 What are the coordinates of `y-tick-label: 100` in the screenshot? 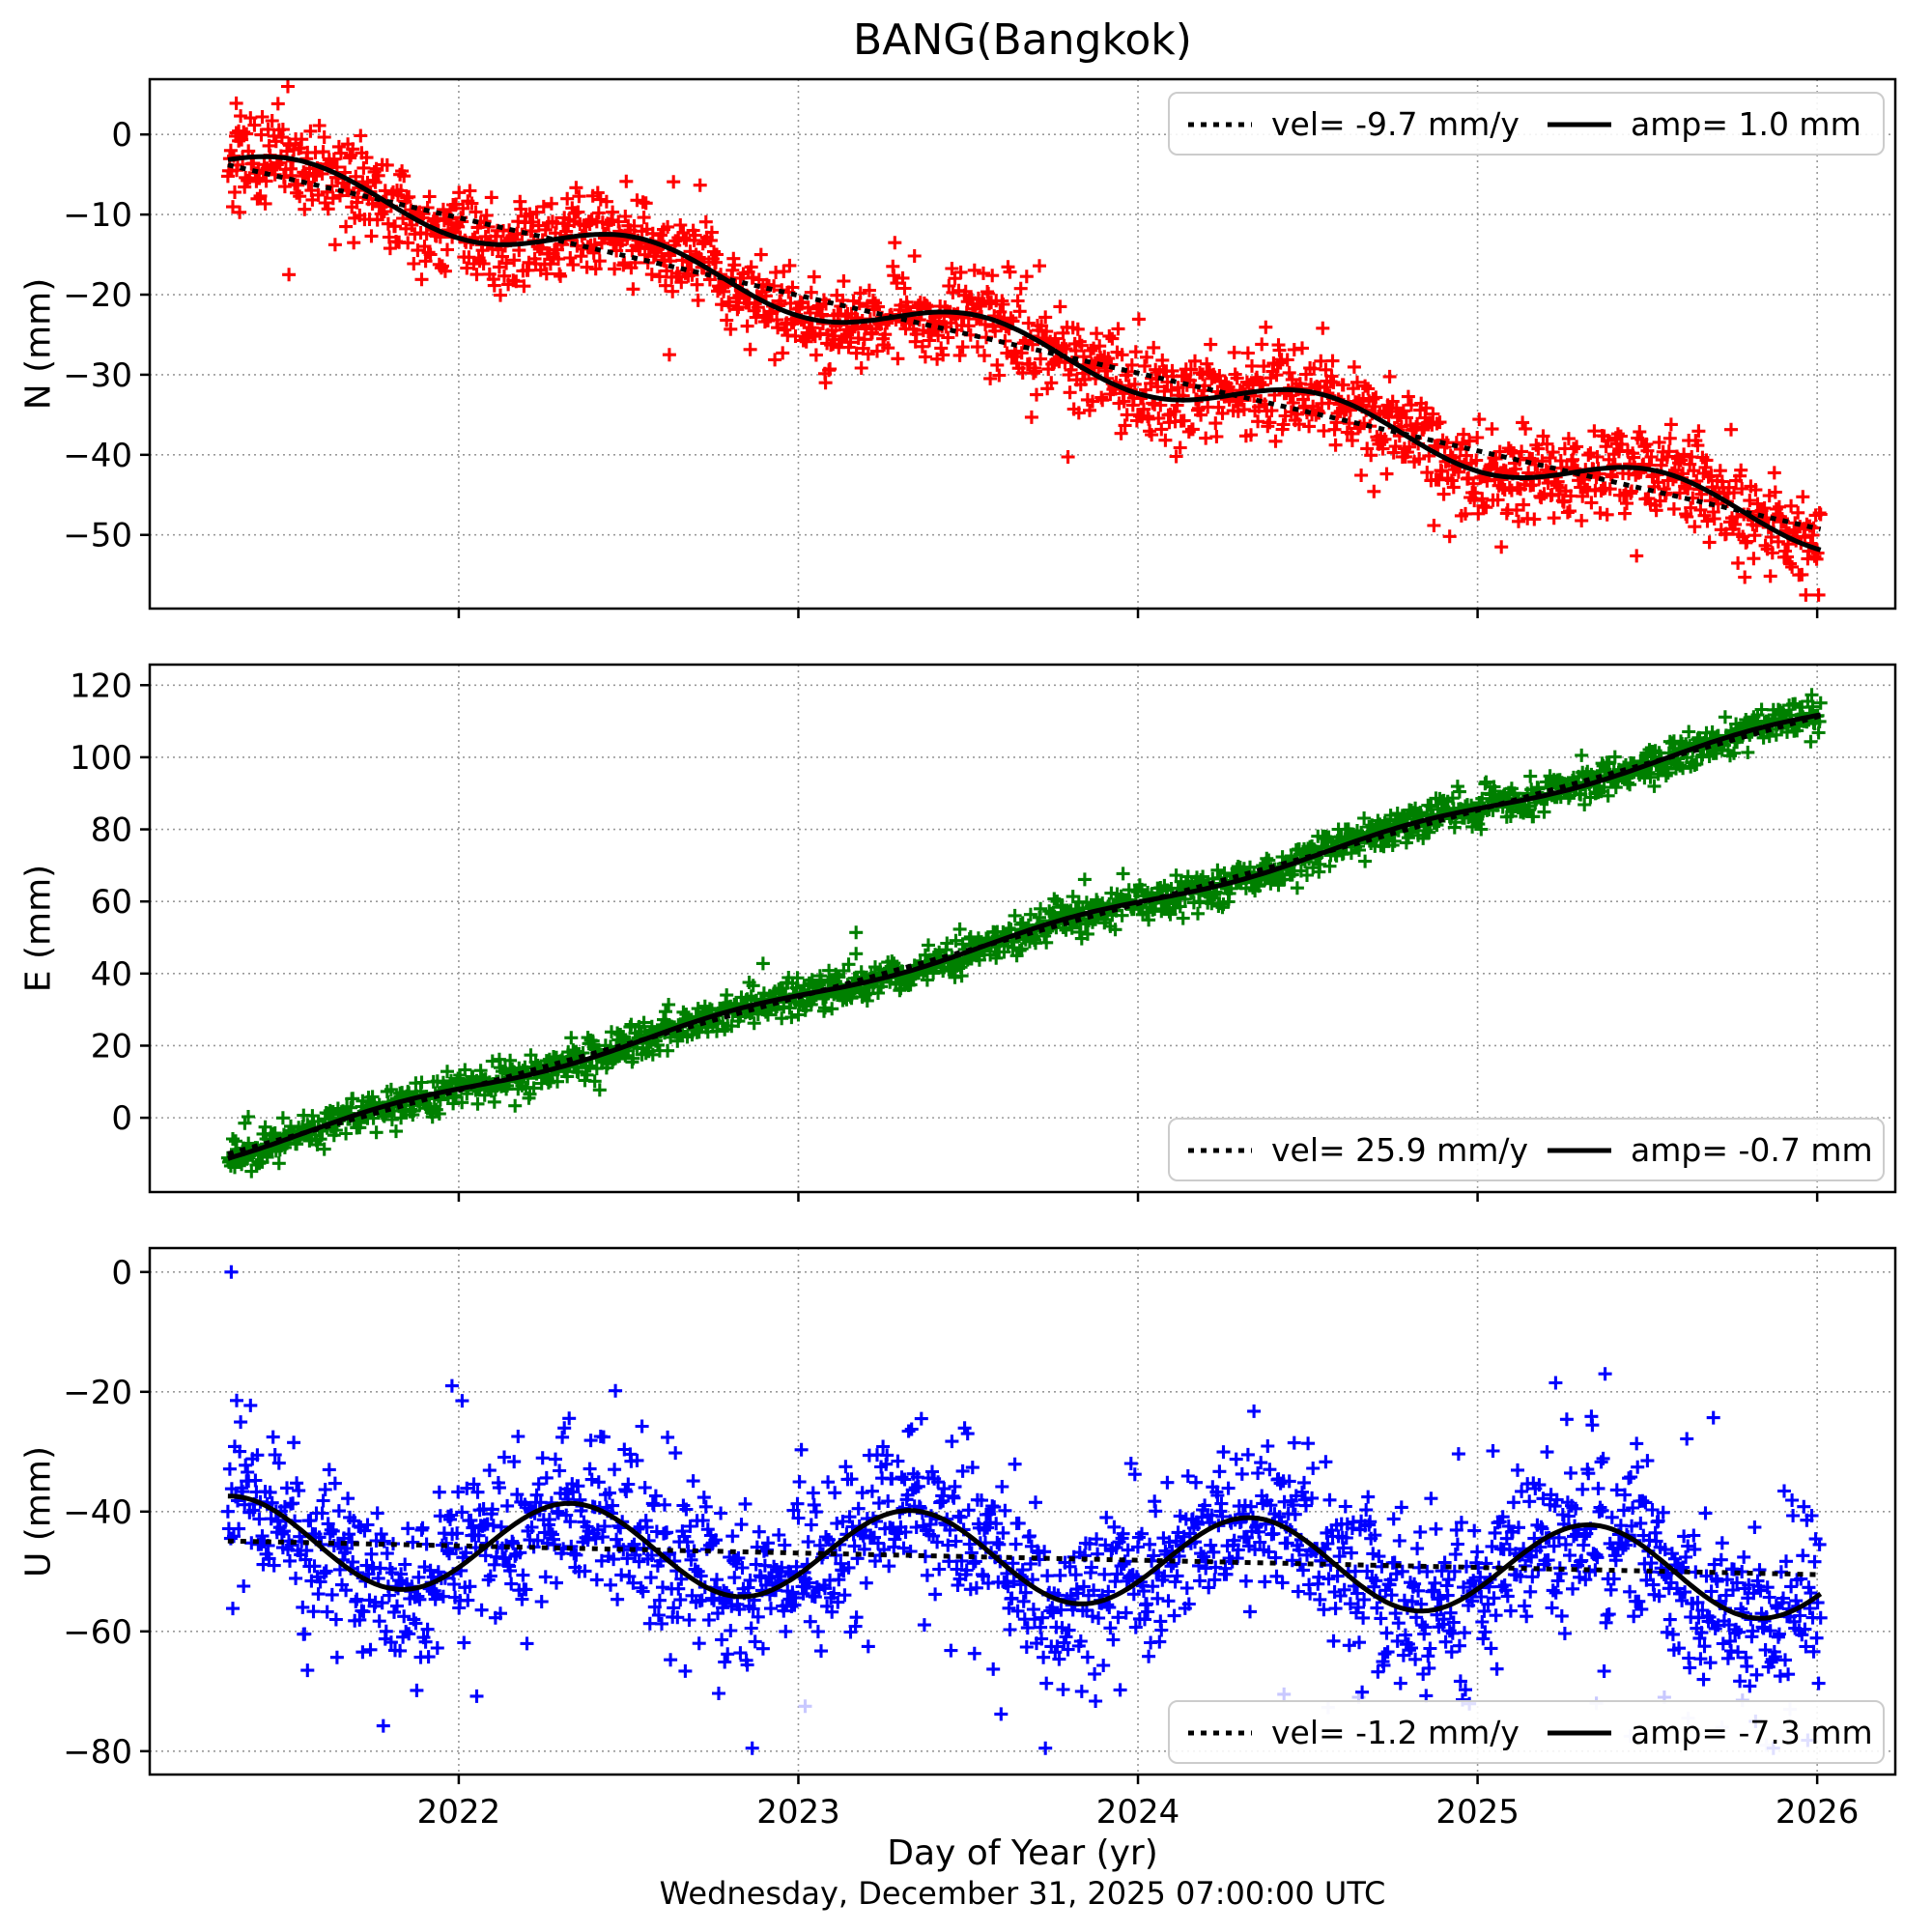 It's located at (101, 758).